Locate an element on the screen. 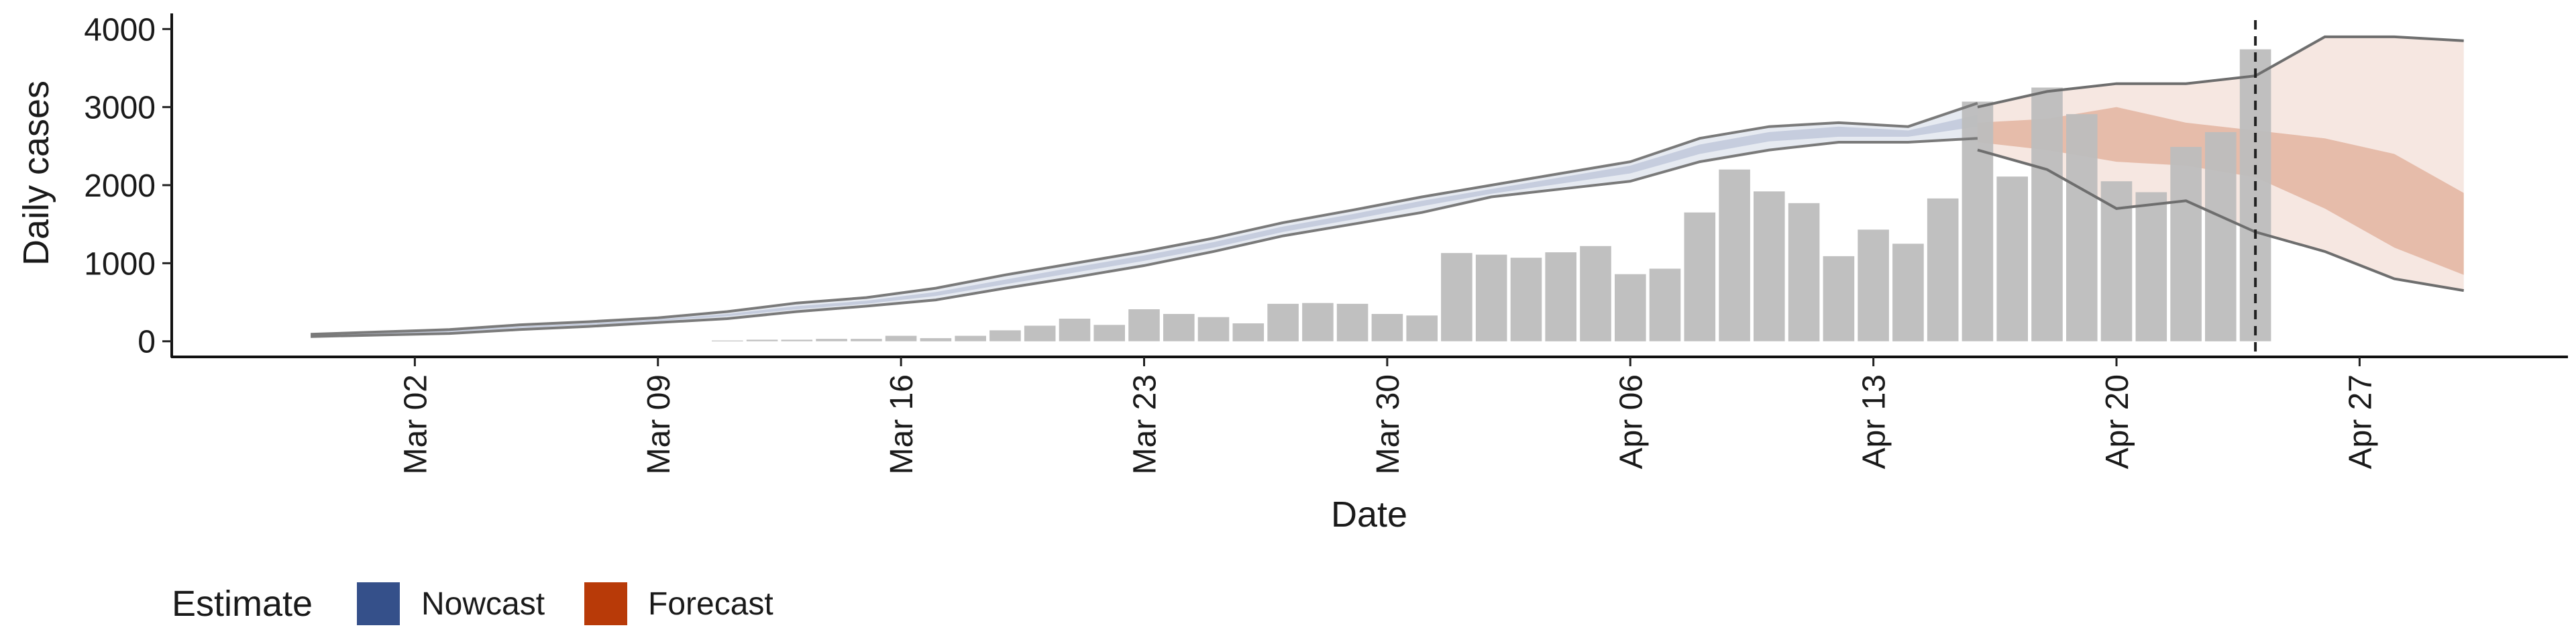  x-tick-label: Apr 13 is located at coordinates (1874, 421).